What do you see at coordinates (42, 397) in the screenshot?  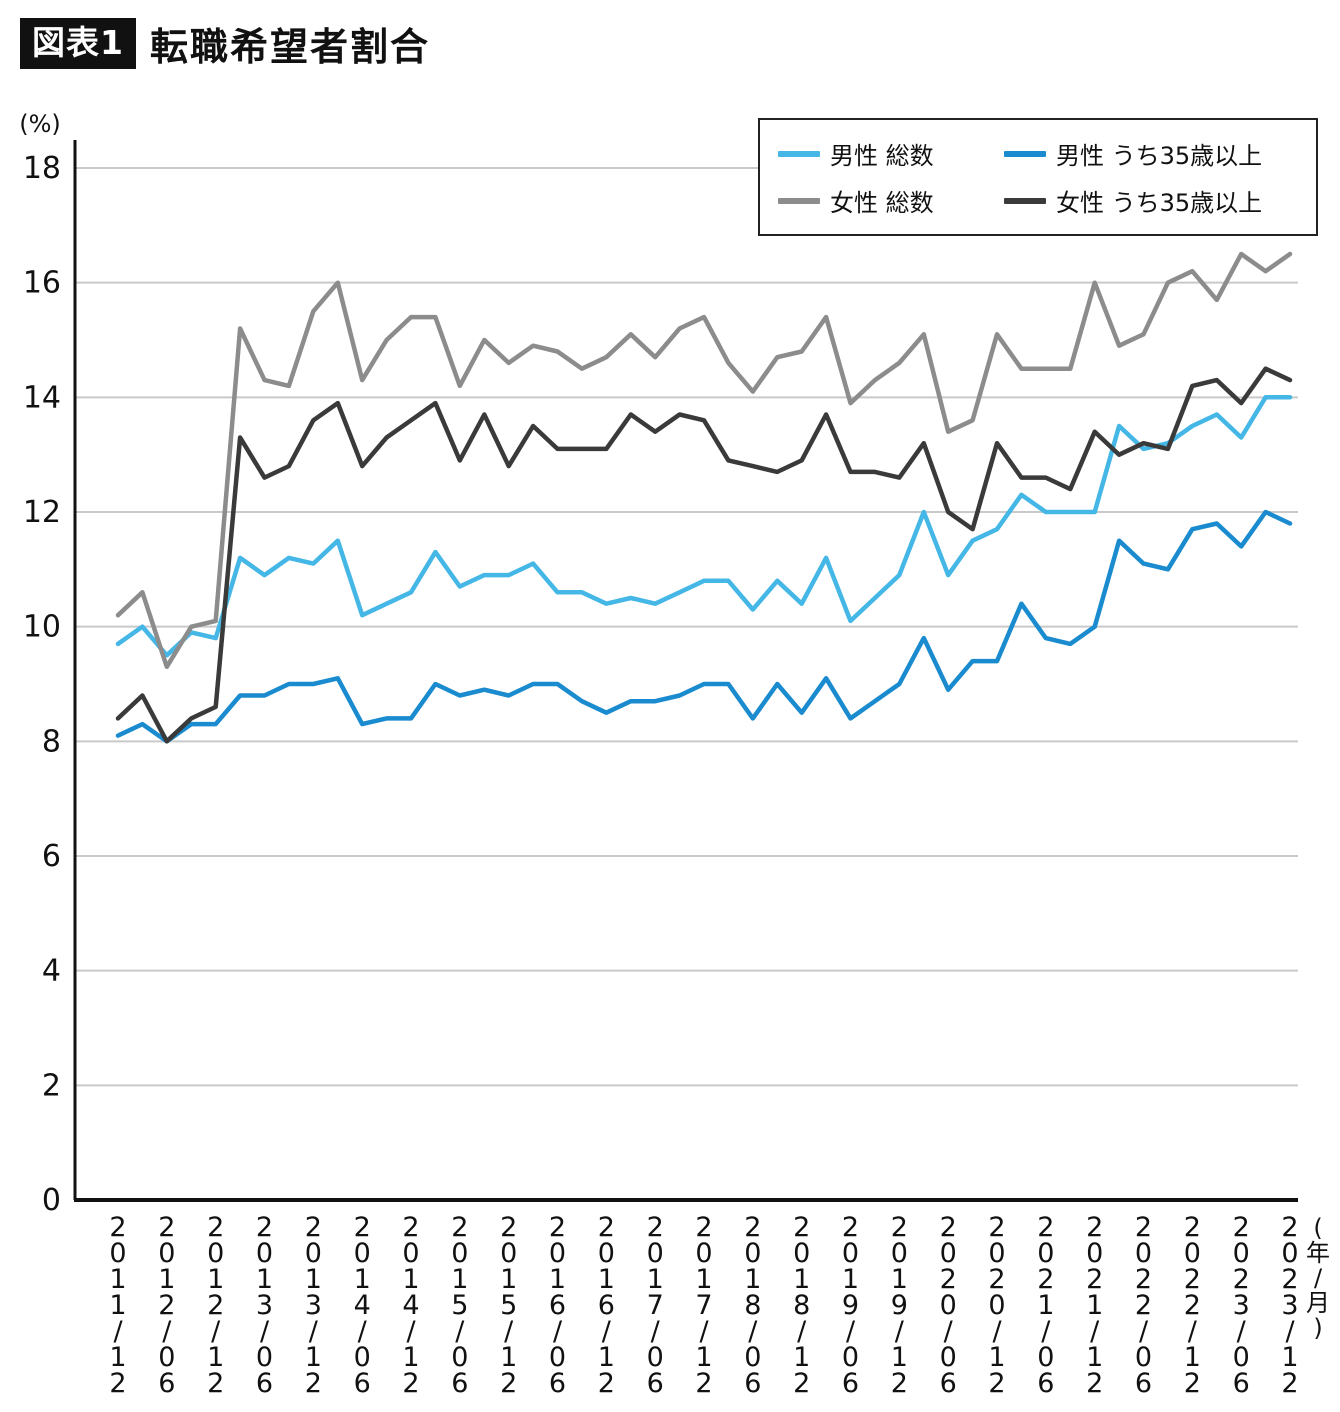 I see `svg-text: 14` at bounding box center [42, 397].